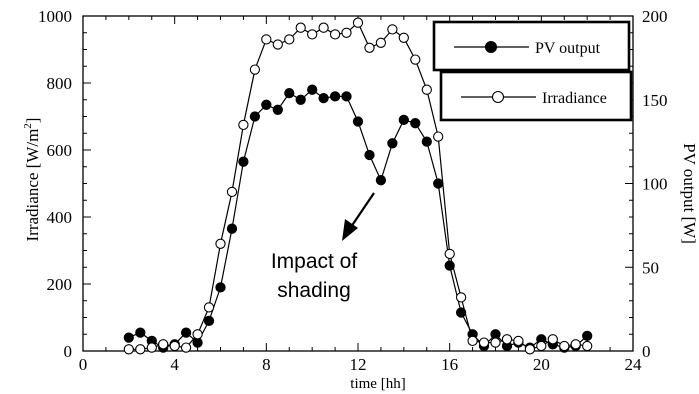 This screenshot has height=394, width=699. I want to click on legend-label: Irradiance, so click(574, 98).